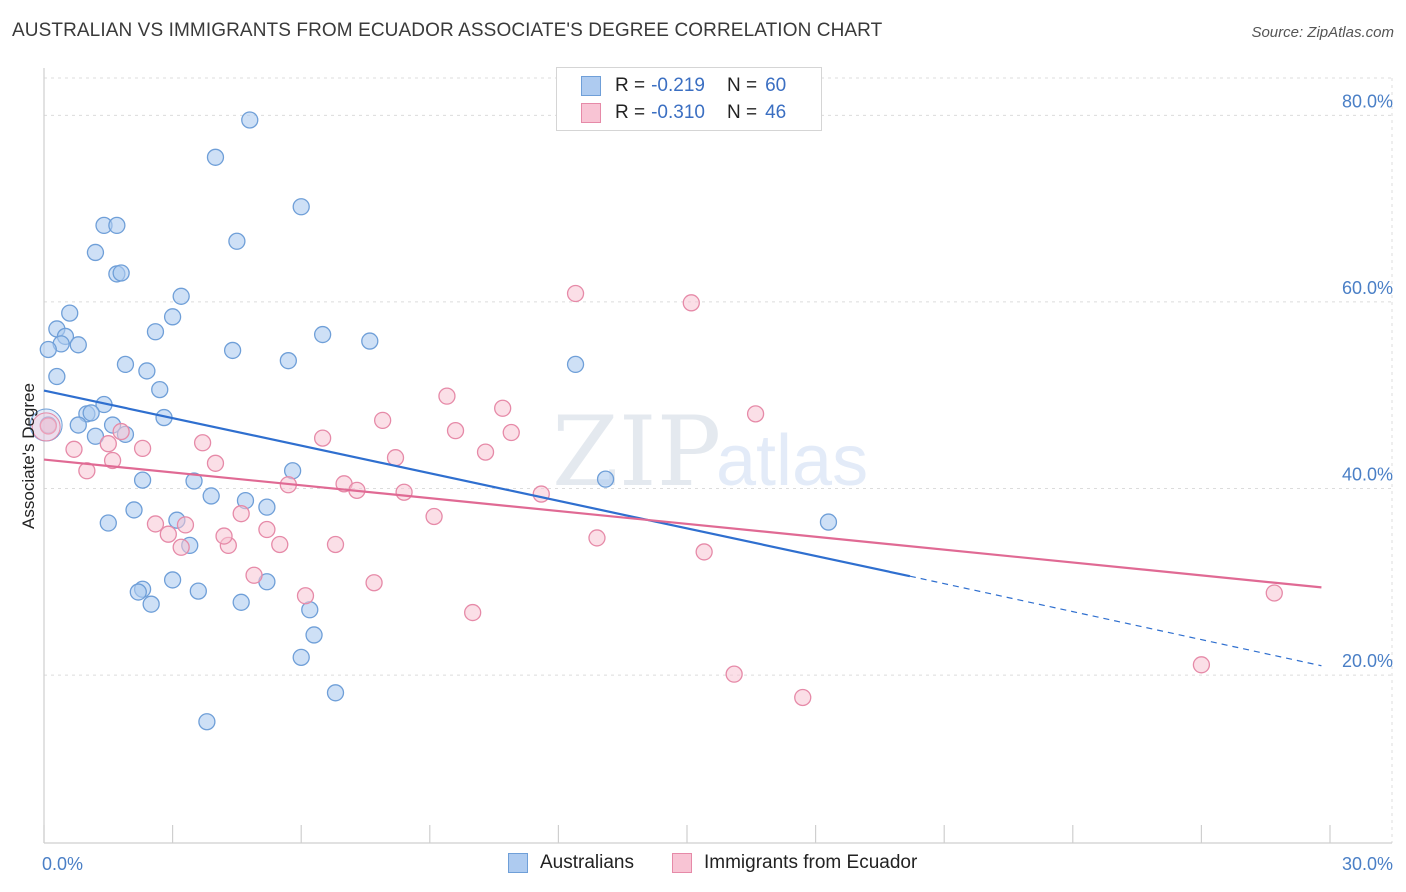 This screenshot has height=892, width=1406. I want to click on y-tick-label: 80.0%, so click(1367, 101).